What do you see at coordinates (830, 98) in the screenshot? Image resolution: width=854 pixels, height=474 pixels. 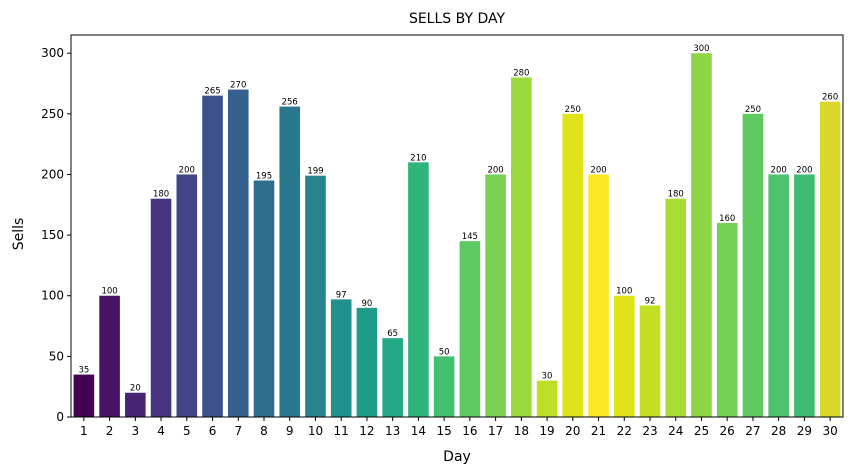 I see `data-label-day-30: 260` at bounding box center [830, 98].